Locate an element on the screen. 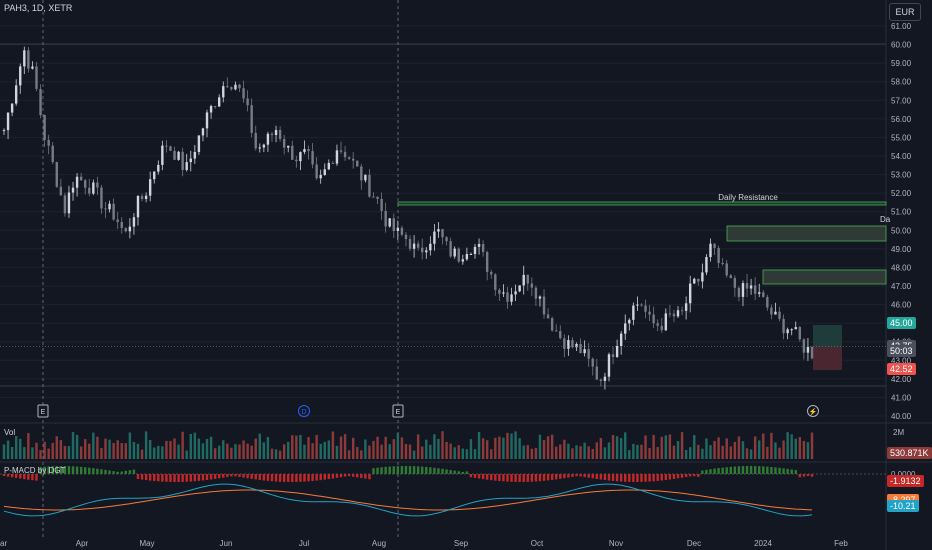  event-markers: E D E ⚡ is located at coordinates (428, 411).